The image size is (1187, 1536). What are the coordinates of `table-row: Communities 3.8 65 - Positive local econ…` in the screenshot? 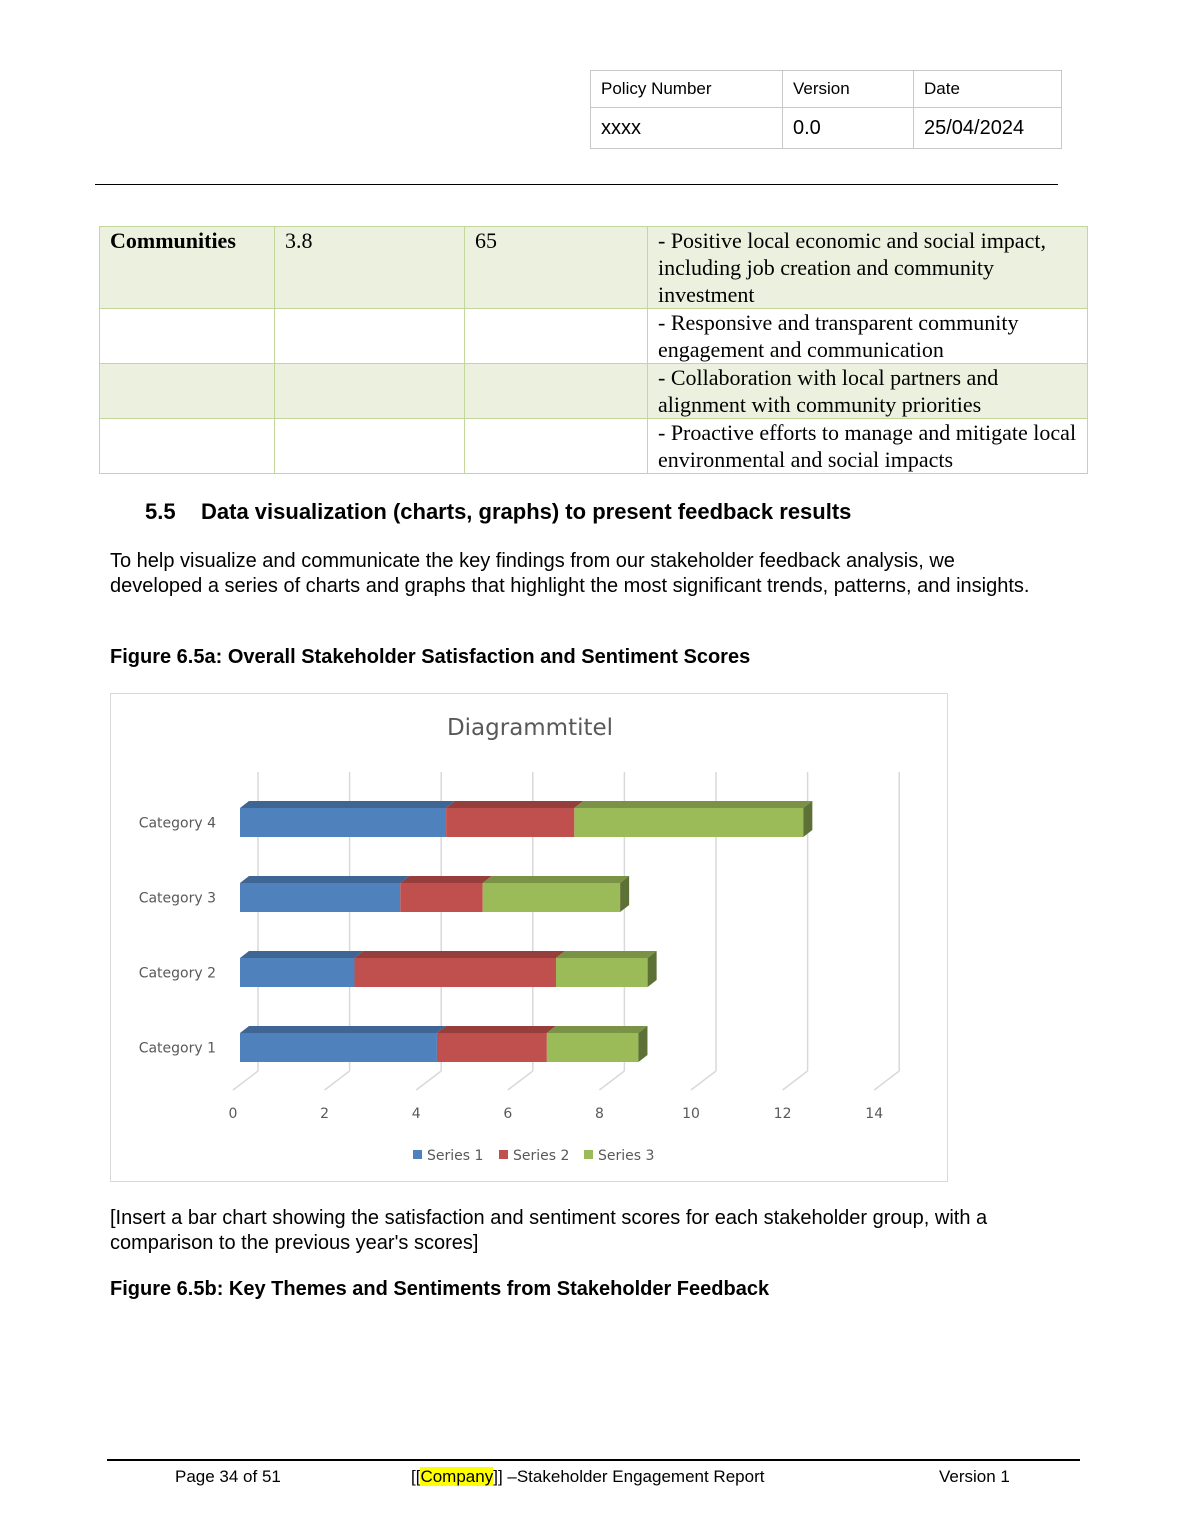 It's located at (593, 267).